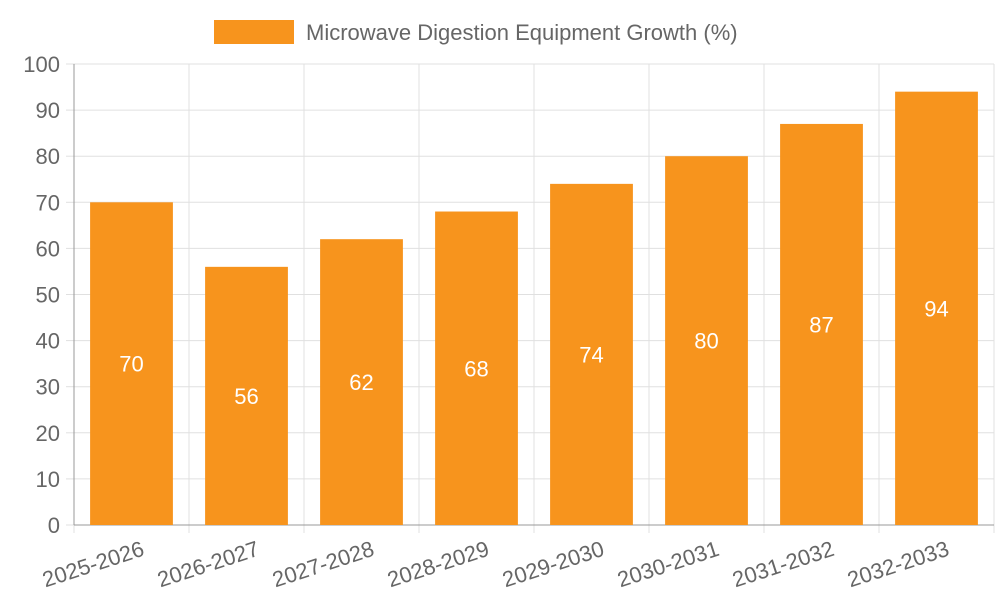 The height and width of the screenshot is (600, 1000). I want to click on x-tick-label: 2030-2031, so click(668, 564).